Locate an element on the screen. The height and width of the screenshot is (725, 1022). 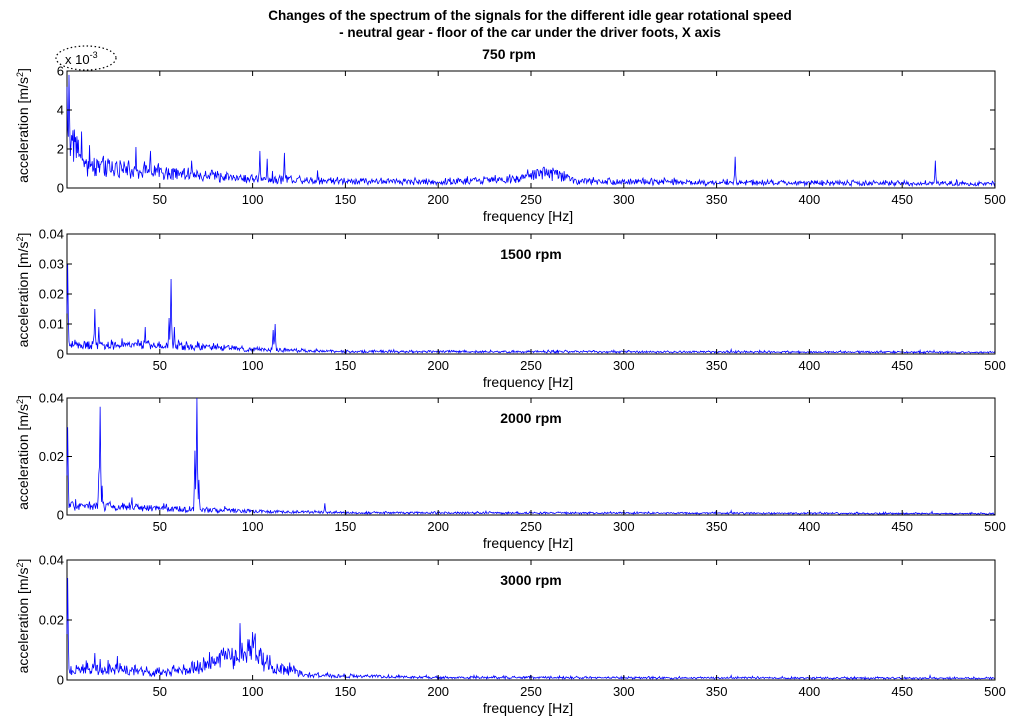
y-axis-multiplier: x 10-3 is located at coordinates (81, 58).